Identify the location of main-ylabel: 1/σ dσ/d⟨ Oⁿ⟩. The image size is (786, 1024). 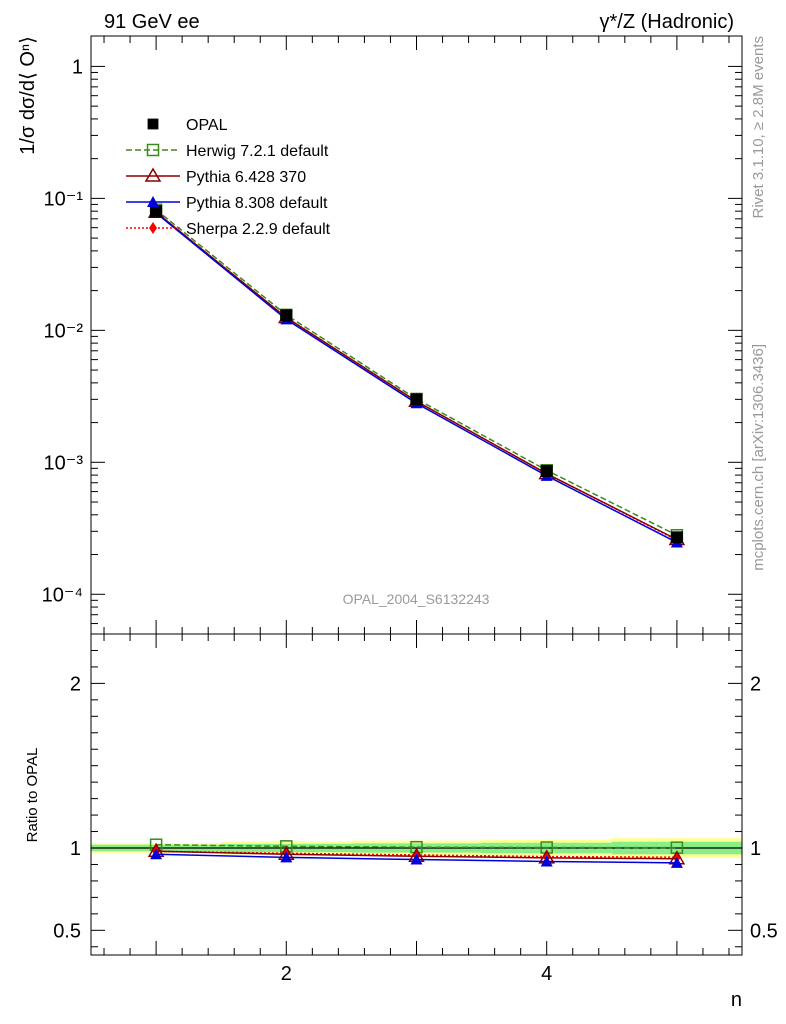
(28, 95).